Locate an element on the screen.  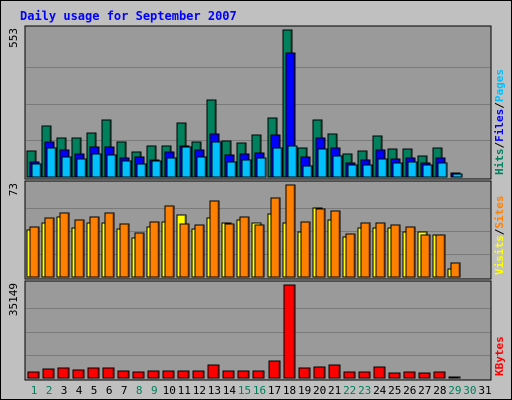
panel-legend: Visits/Sites is located at coordinates (499, 236).